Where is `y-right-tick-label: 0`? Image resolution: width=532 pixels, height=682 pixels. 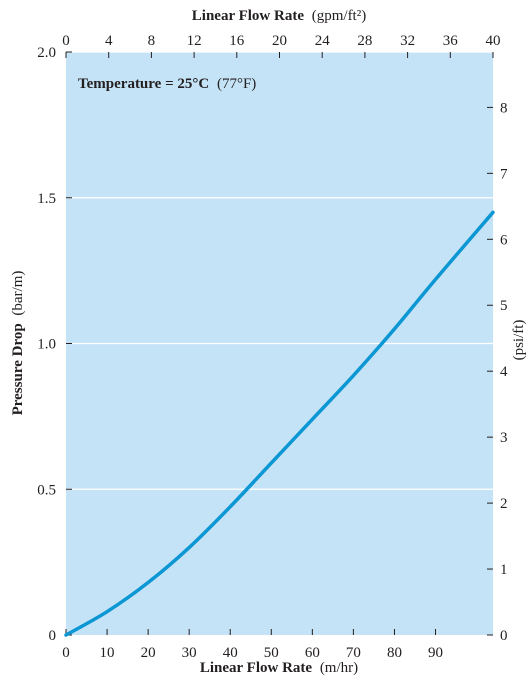 y-right-tick-label: 0 is located at coordinates (504, 636).